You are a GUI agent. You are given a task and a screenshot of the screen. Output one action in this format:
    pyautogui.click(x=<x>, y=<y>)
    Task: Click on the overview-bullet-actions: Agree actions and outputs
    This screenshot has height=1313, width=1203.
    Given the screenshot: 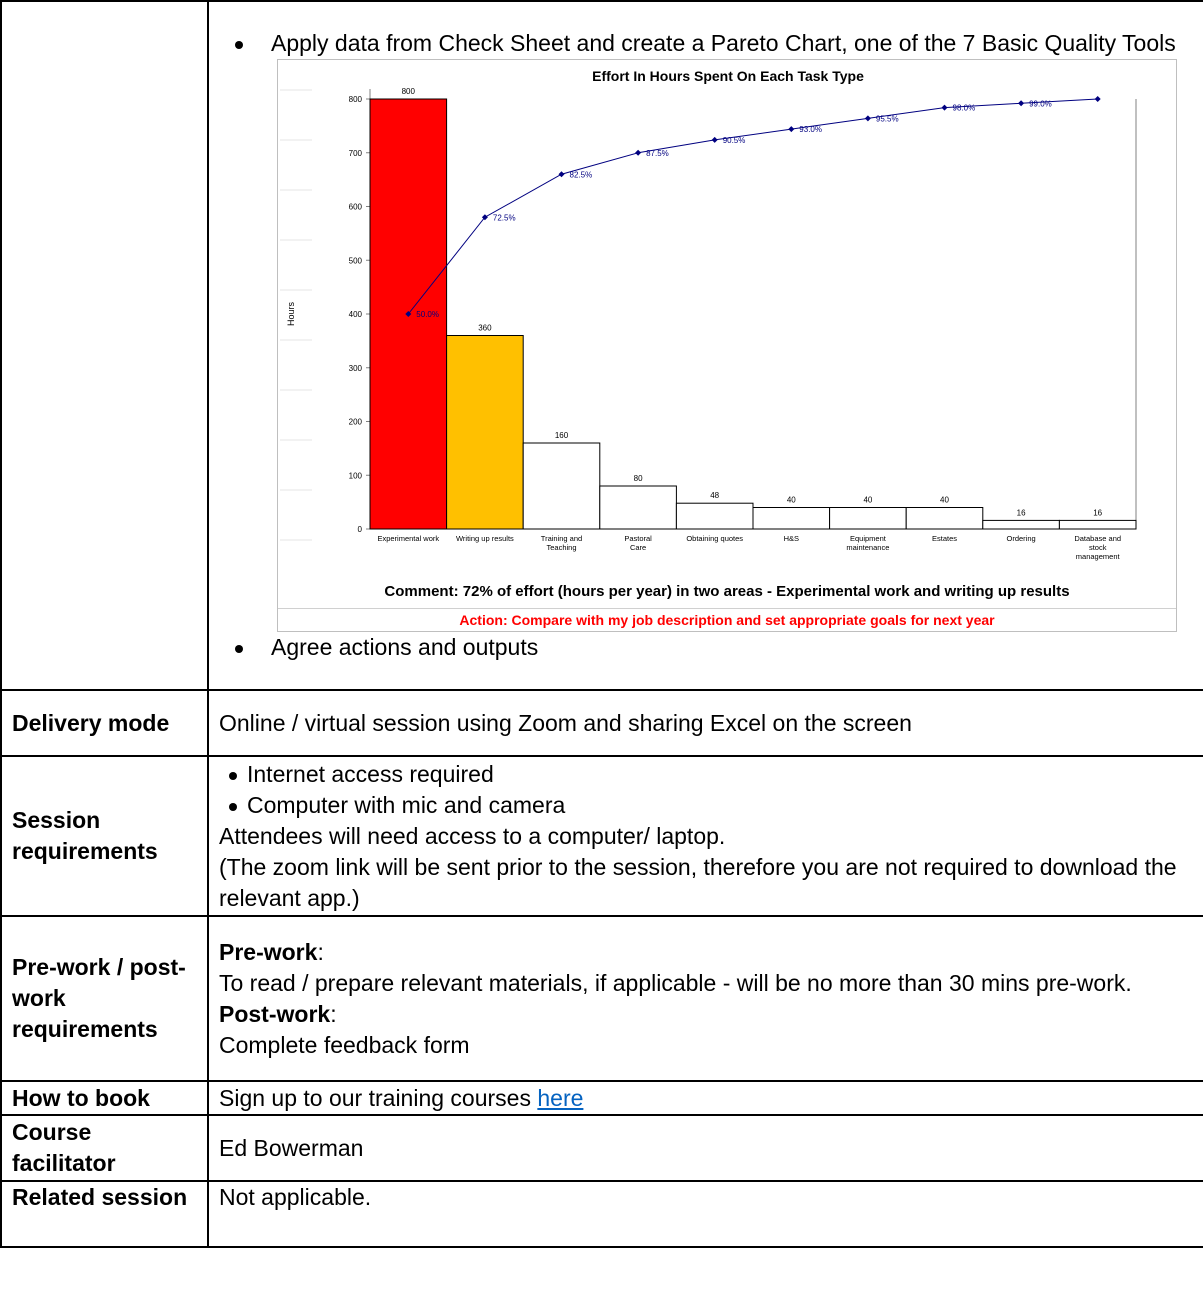 What is the action you would take?
    pyautogui.click(x=706, y=647)
    